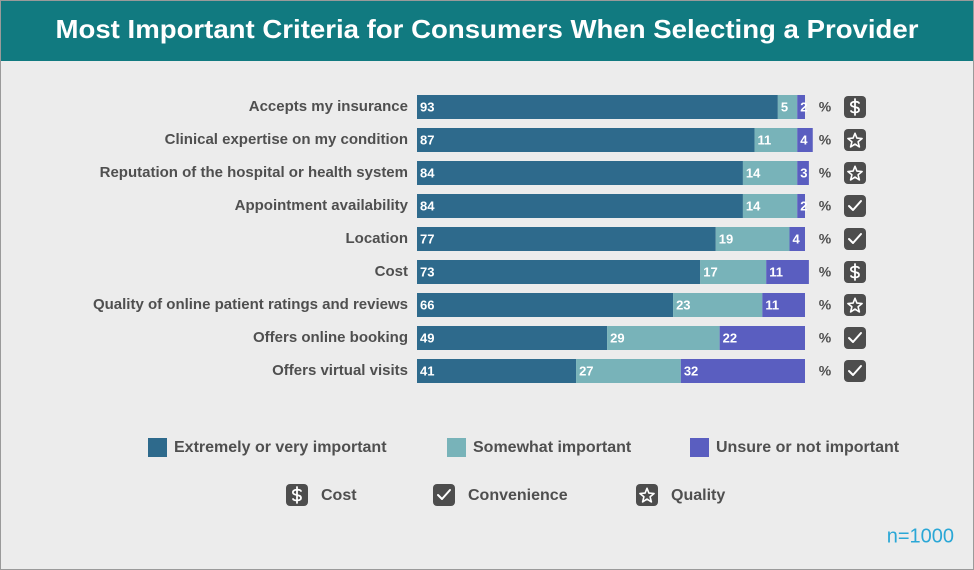 The image size is (974, 570). I want to click on title-band, so click(487, 31).